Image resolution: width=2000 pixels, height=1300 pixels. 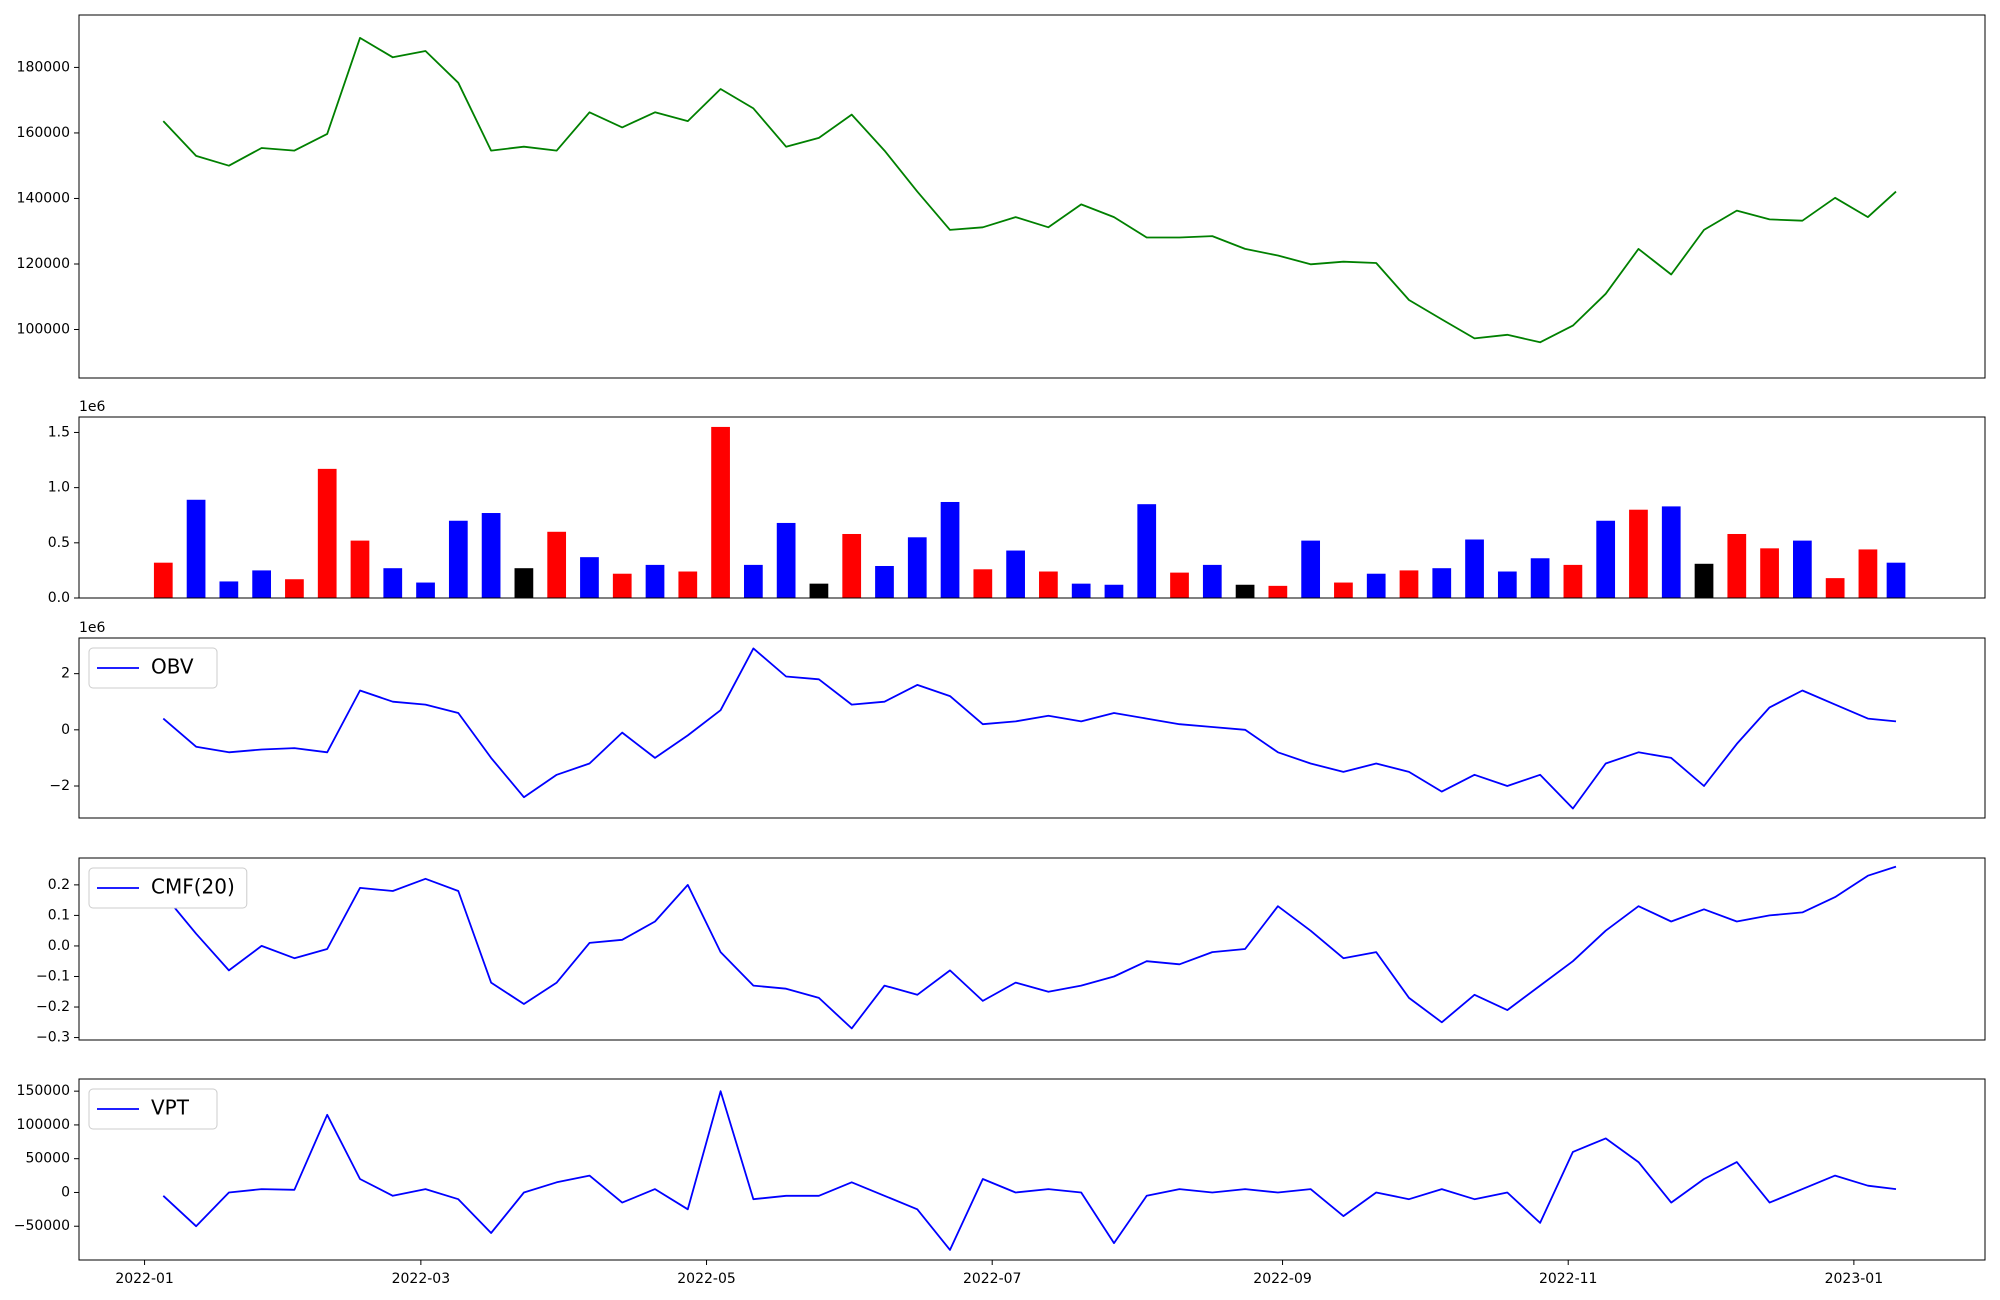 What do you see at coordinates (1568, 1279) in the screenshot?
I see `x-tick-label: 2022-11` at bounding box center [1568, 1279].